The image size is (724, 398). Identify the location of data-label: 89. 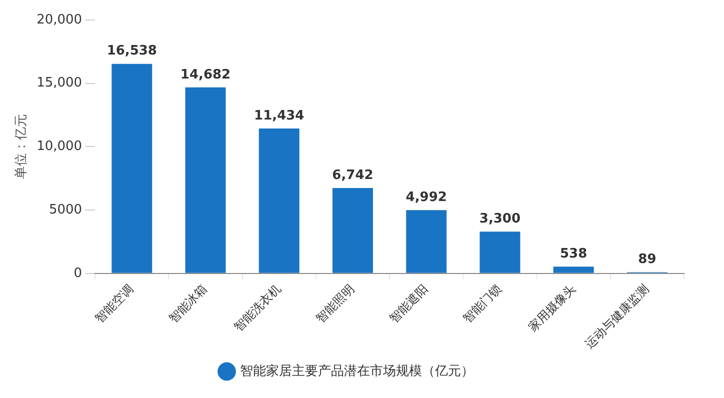
(647, 260).